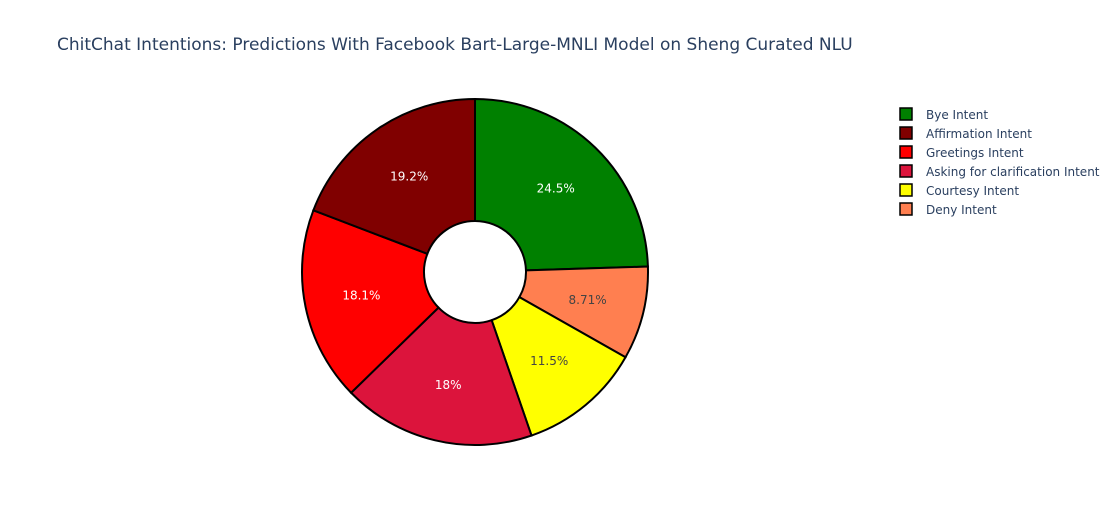 Image resolution: width=1120 pixels, height=525 pixels. I want to click on pie-slice-bye-intent, so click(561, 184).